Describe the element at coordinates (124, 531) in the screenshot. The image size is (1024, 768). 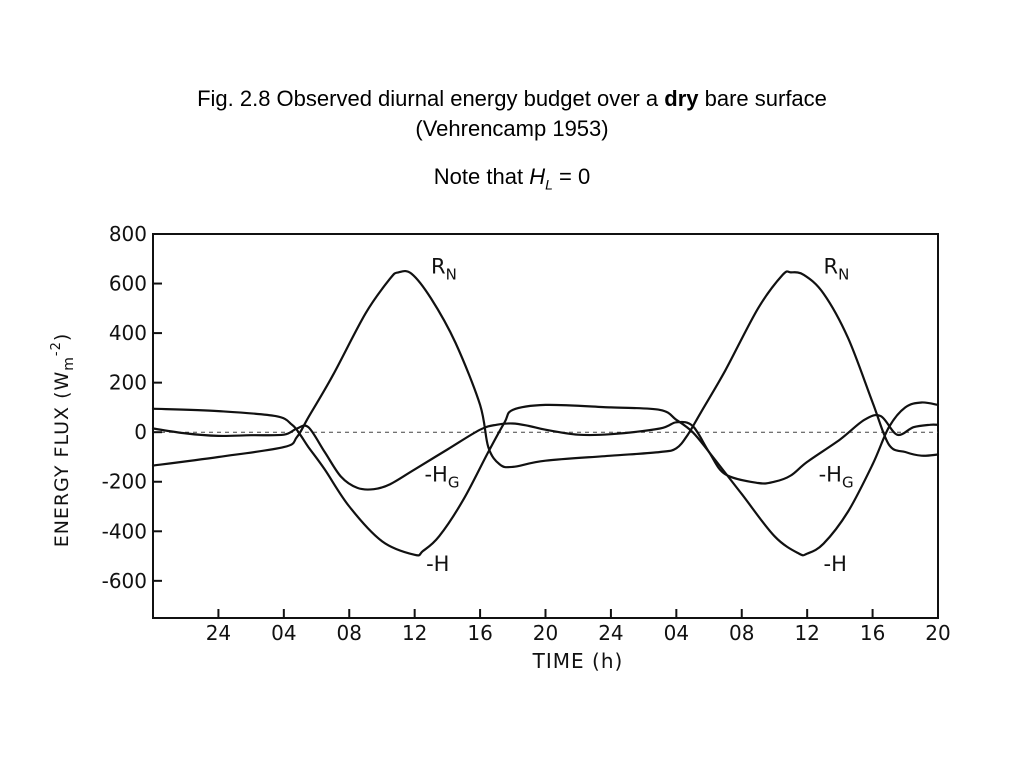
I see `y-tick-label: -400` at that location.